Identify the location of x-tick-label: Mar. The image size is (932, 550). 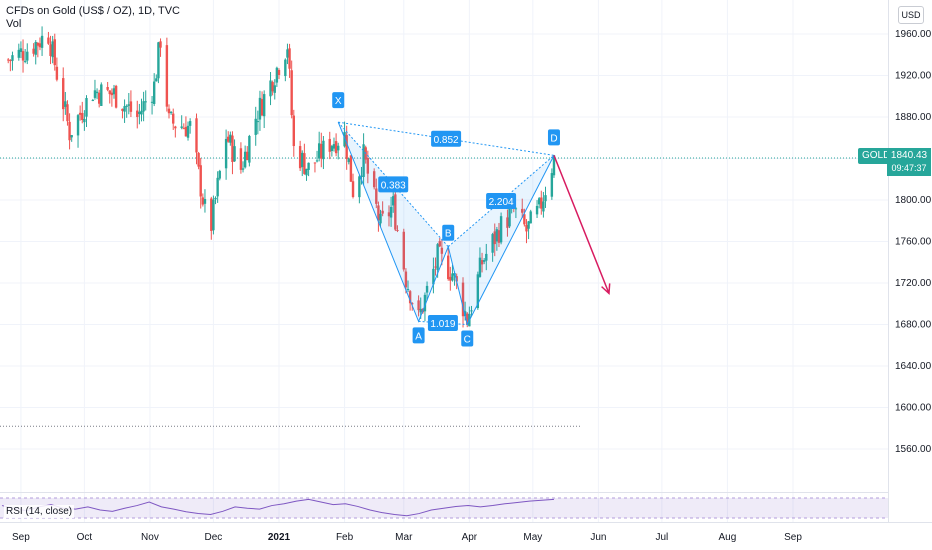
(404, 537).